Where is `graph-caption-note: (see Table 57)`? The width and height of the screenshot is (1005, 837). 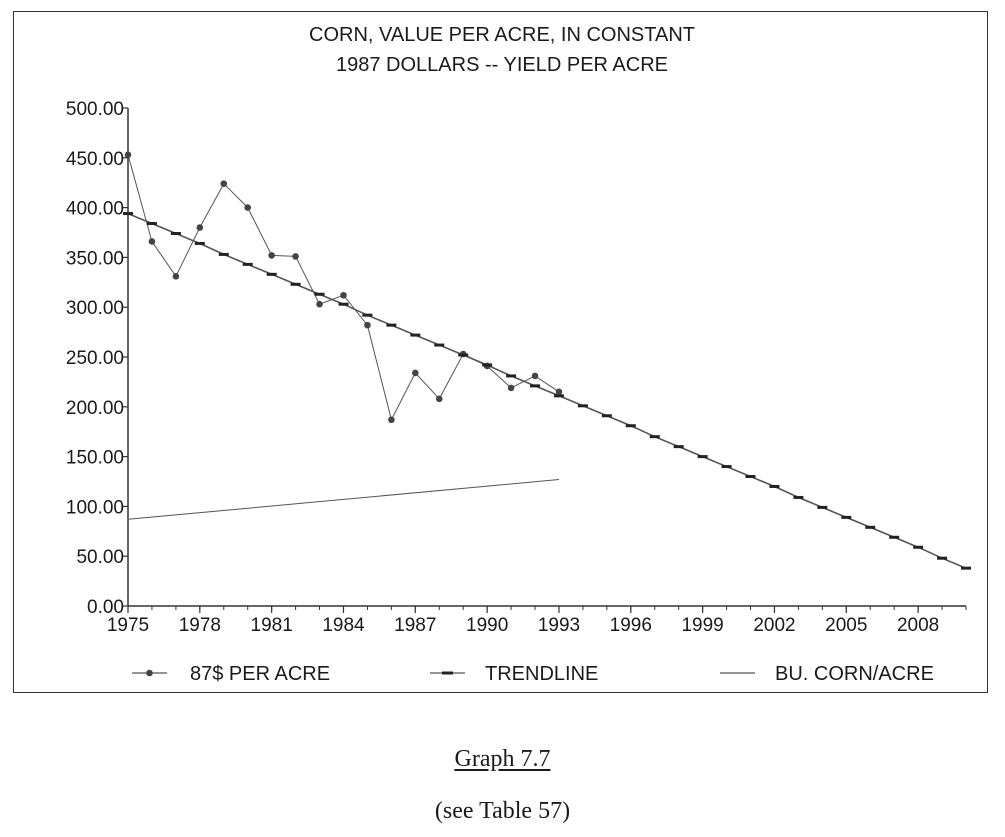
graph-caption-note: (see Table 57) is located at coordinates (502, 811).